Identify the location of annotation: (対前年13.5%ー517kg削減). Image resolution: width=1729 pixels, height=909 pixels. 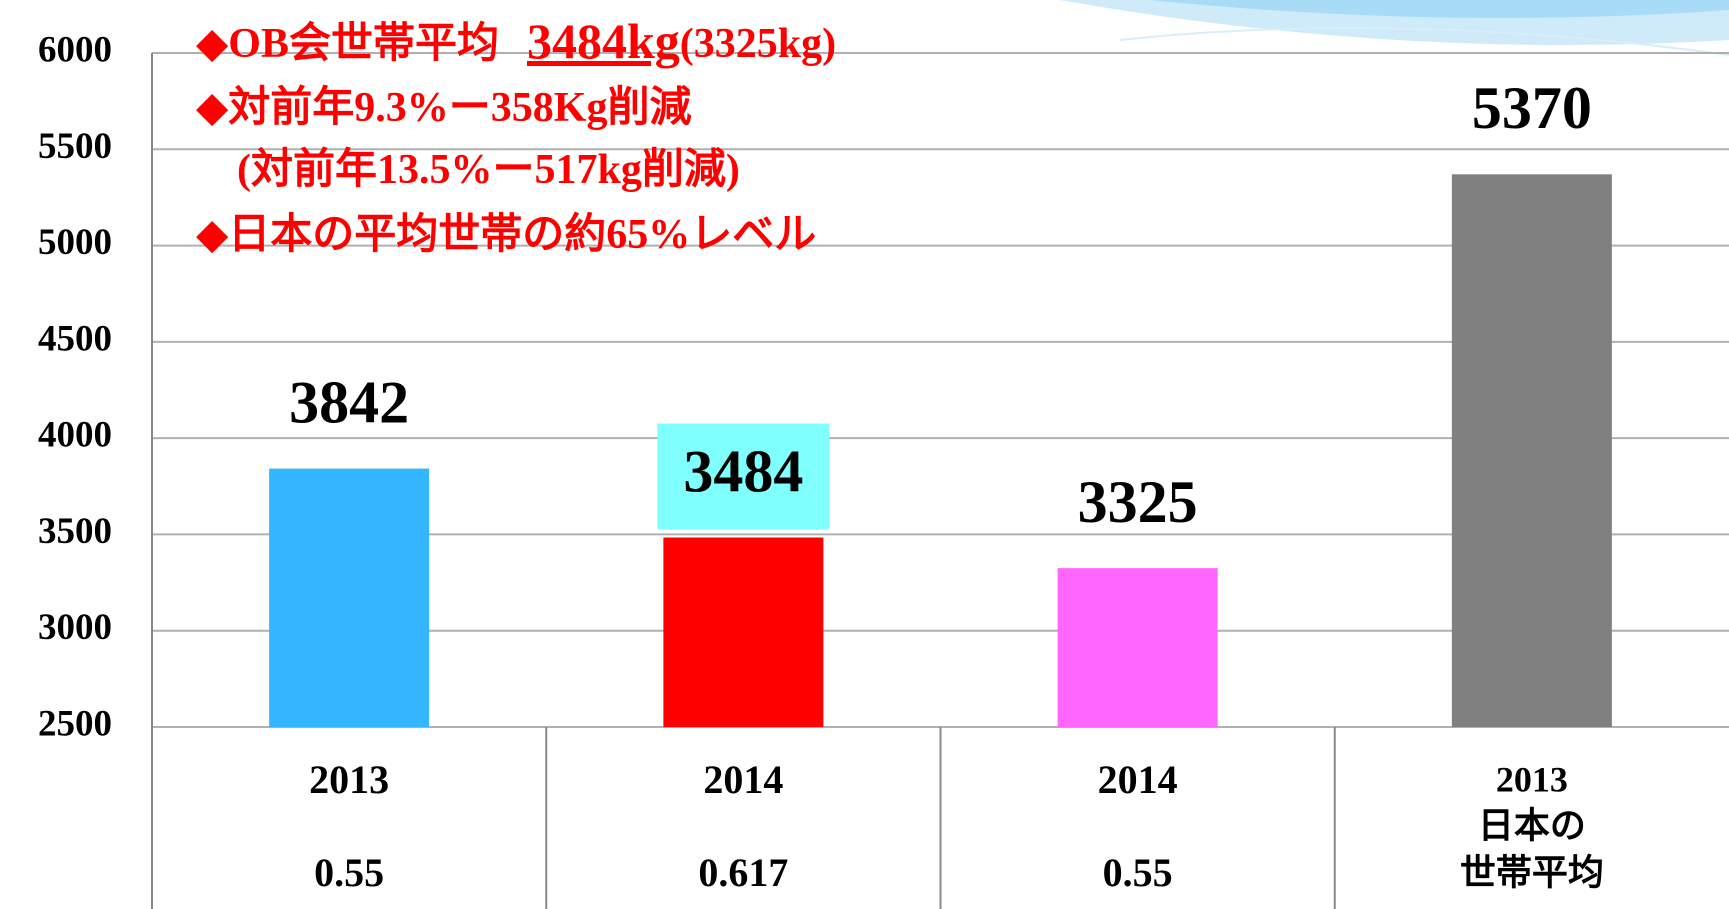
(488, 169).